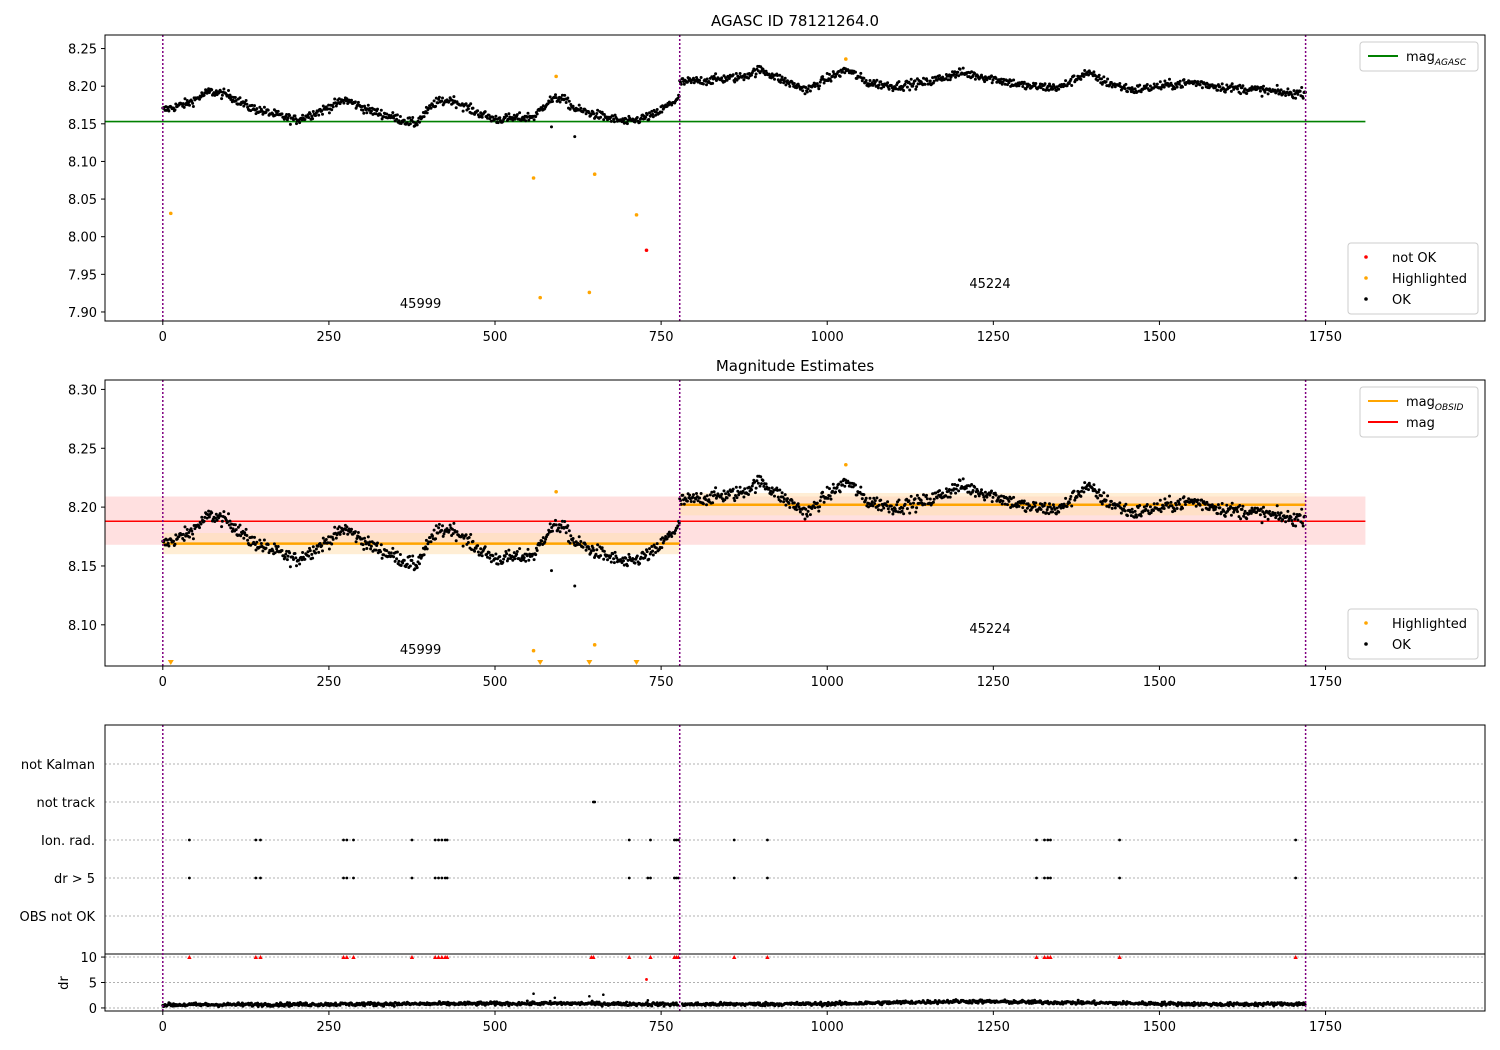  I want to click on legend-dot-swatch, so click(1366, 299).